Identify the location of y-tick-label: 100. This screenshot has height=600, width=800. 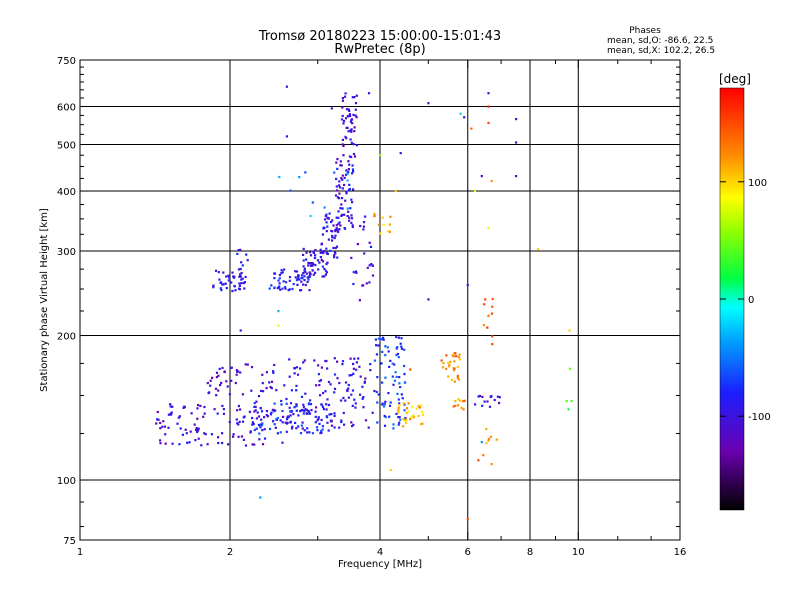
(66, 481).